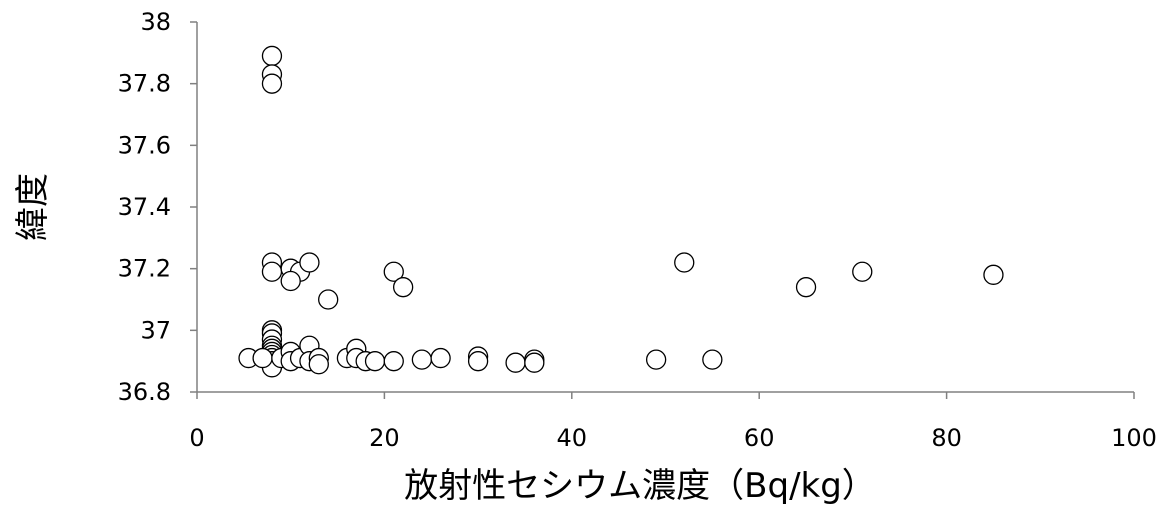 The width and height of the screenshot is (1170, 512). Describe the element at coordinates (155, 22) in the screenshot. I see `y-tick-label: 38` at that location.